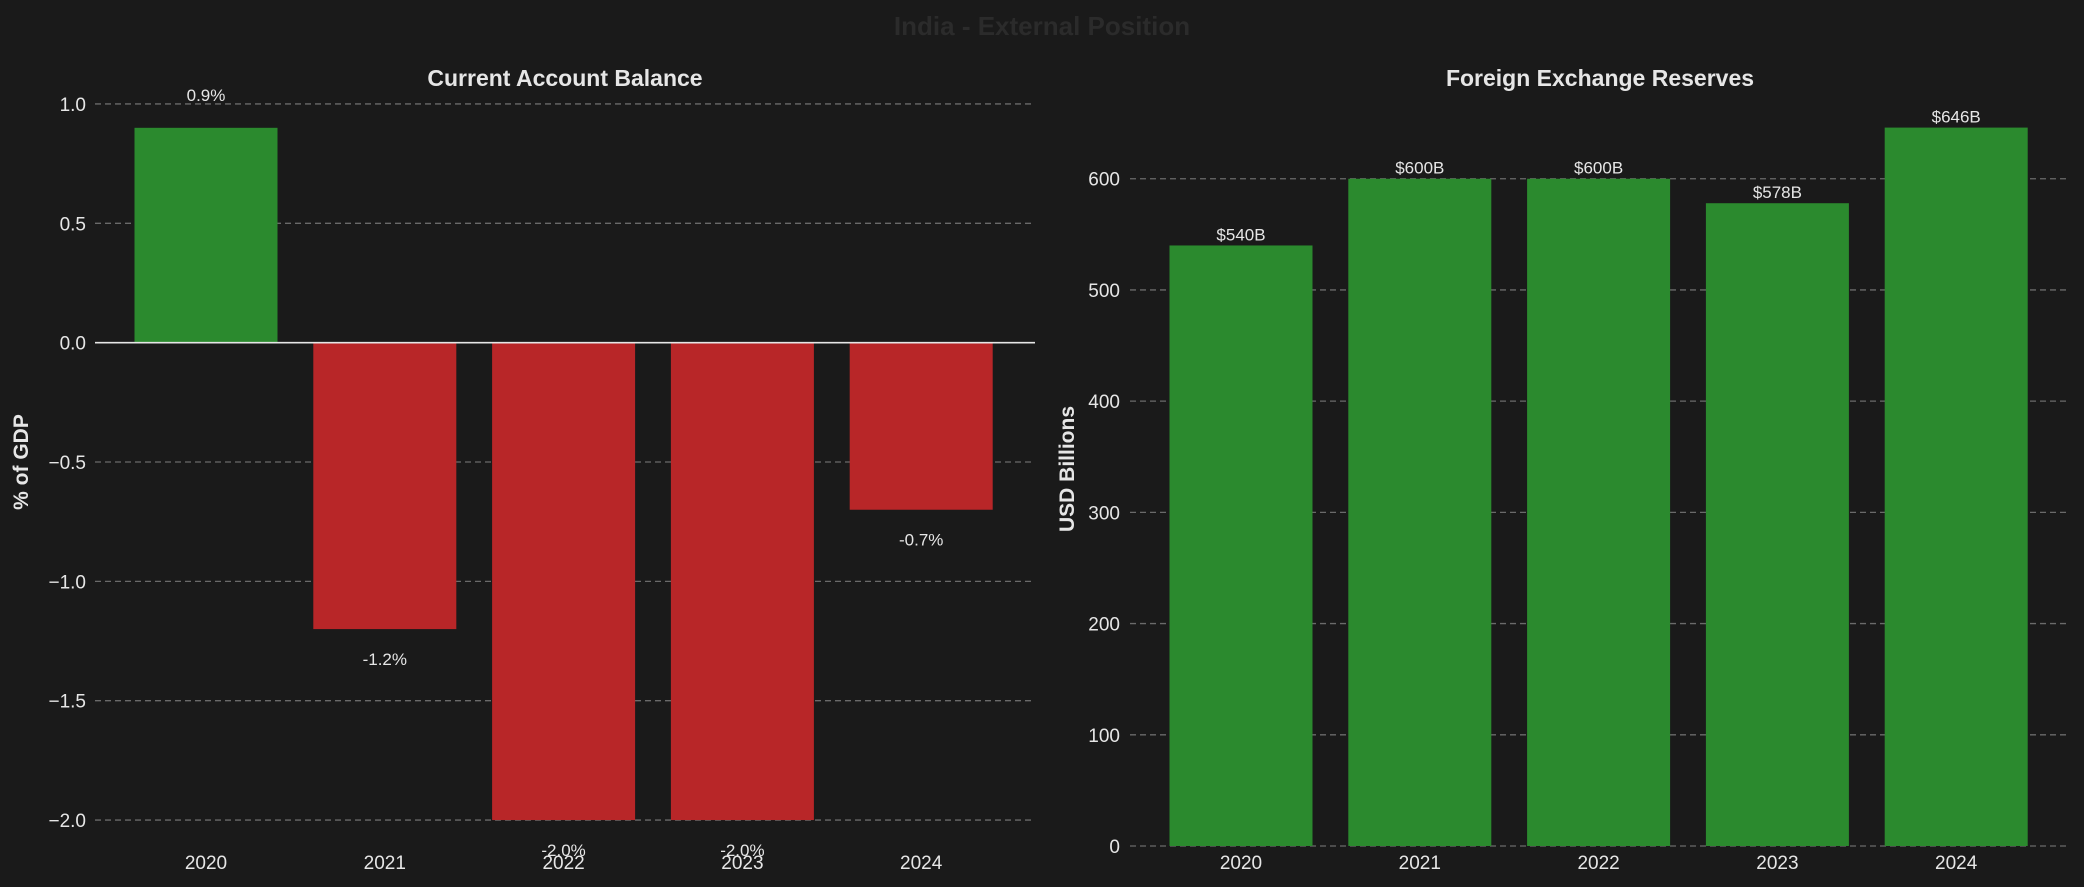  I want to click on chart-title: Foreign Exchange Reserves, so click(1600, 78).